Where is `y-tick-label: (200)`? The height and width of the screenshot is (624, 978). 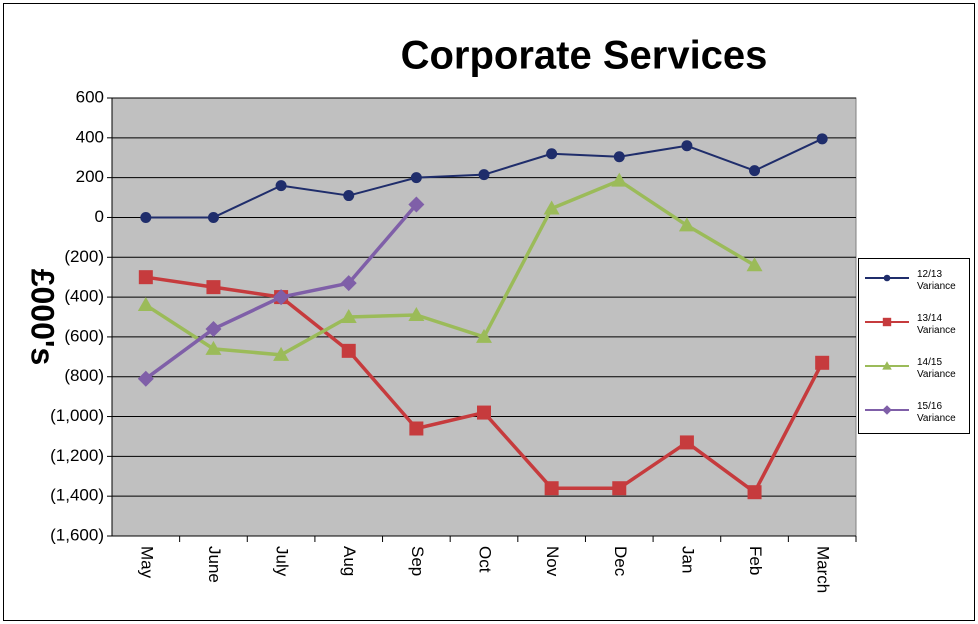 y-tick-label: (200) is located at coordinates (84, 256).